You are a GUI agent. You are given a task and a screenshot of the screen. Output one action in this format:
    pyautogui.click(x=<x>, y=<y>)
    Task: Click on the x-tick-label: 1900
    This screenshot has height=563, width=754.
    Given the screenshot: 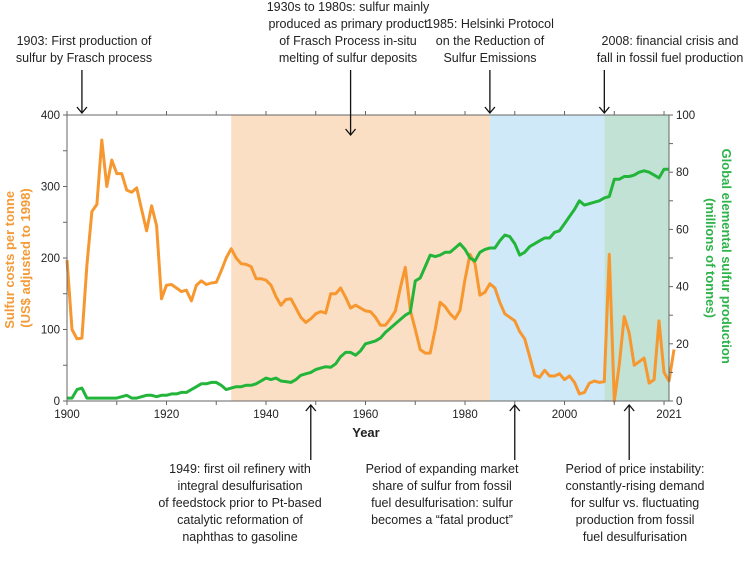 What is the action you would take?
    pyautogui.click(x=67, y=415)
    